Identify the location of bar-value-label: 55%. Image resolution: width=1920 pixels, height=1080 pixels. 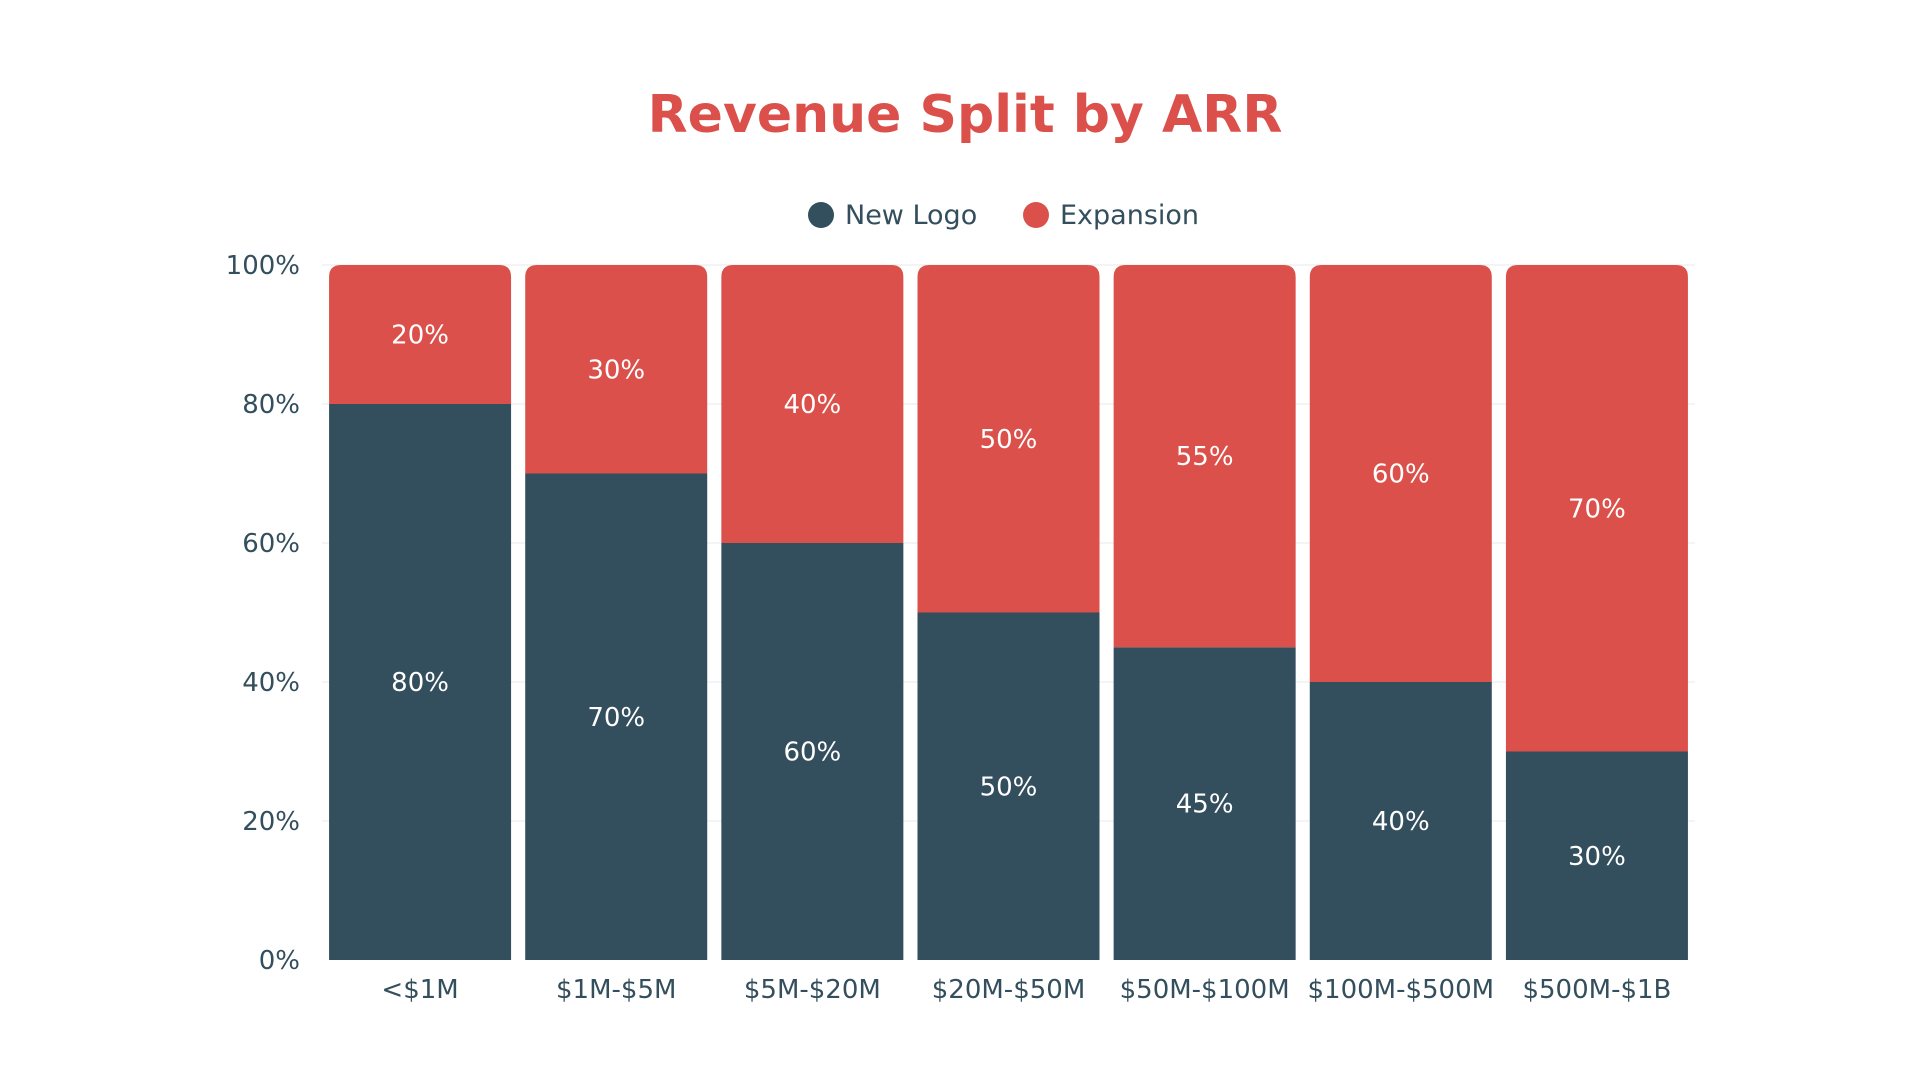
(1205, 457).